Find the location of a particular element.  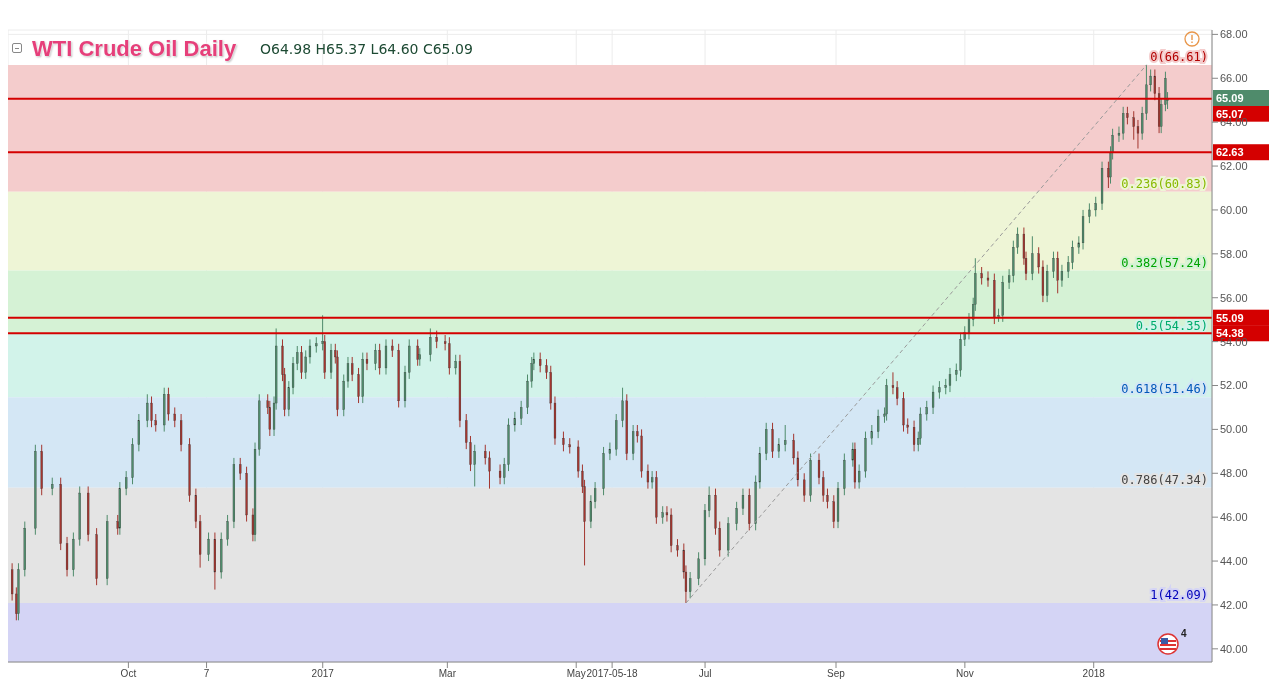

band-label: 0.236(60.83) is located at coordinates (1164, 183).